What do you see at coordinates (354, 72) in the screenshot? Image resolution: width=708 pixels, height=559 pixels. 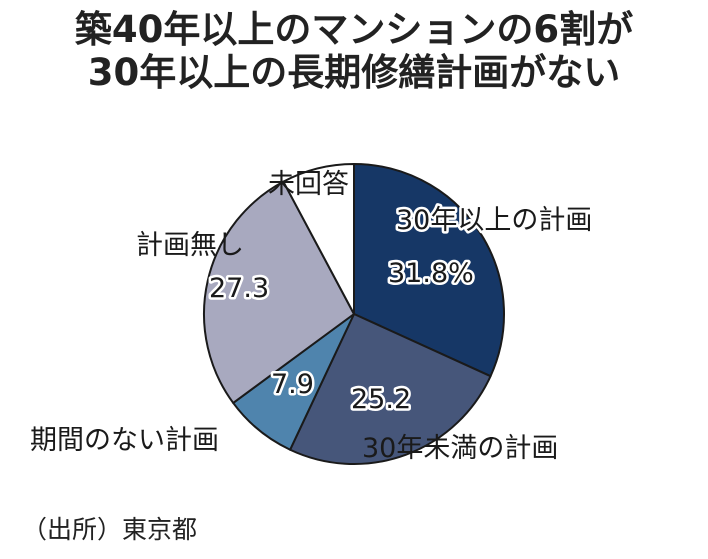 I see `title-line-2: 30年以上の長期修繕計画がない` at bounding box center [354, 72].